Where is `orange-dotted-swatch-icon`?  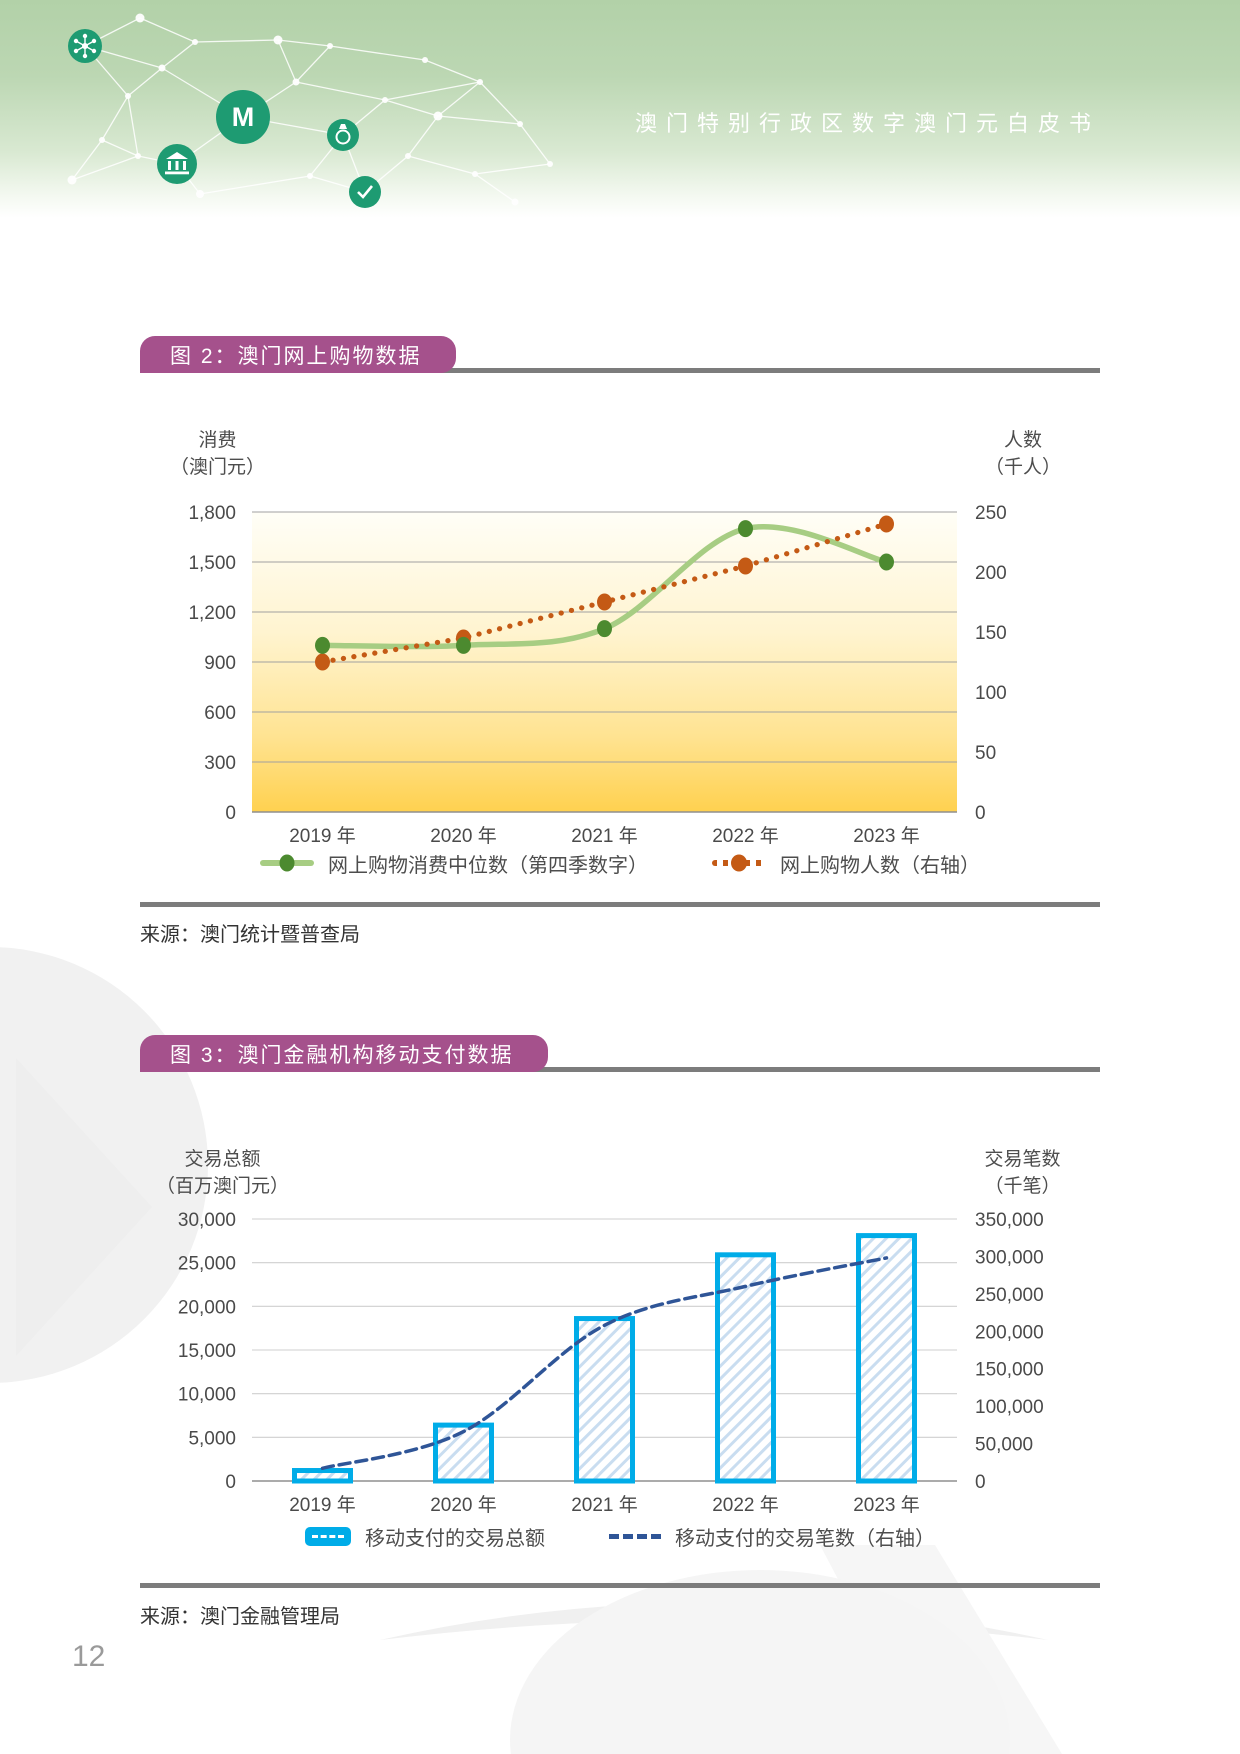 orange-dotted-swatch-icon is located at coordinates (739, 863).